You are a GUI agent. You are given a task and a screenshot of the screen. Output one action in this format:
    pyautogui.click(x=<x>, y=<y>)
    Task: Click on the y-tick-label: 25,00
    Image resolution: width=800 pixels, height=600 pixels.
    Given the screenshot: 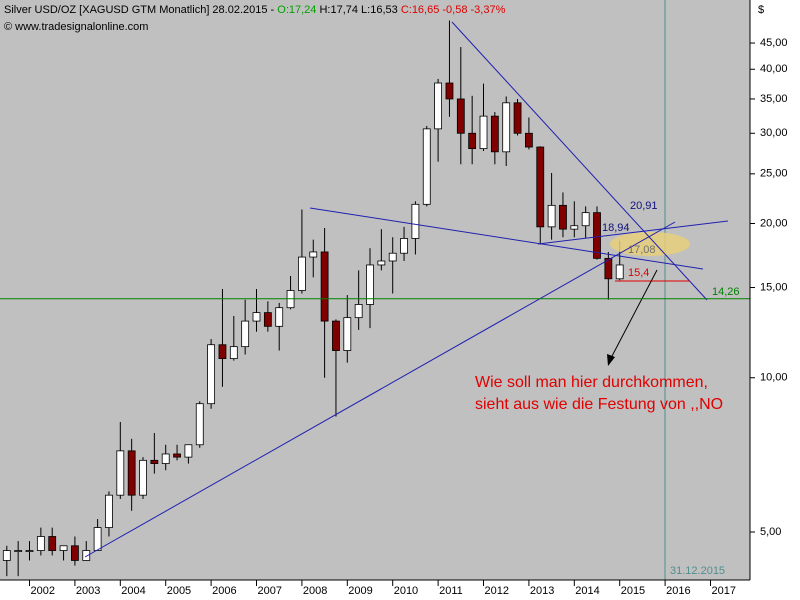 What is the action you would take?
    pyautogui.click(x=774, y=174)
    